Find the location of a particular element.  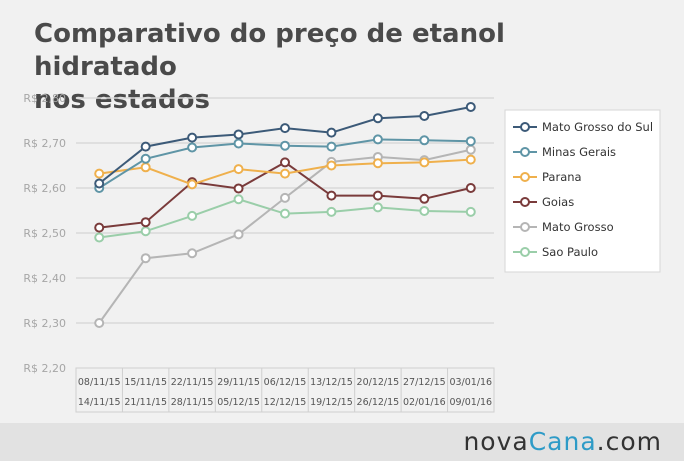

logo-accent: Cana is located at coordinates (562, 441).